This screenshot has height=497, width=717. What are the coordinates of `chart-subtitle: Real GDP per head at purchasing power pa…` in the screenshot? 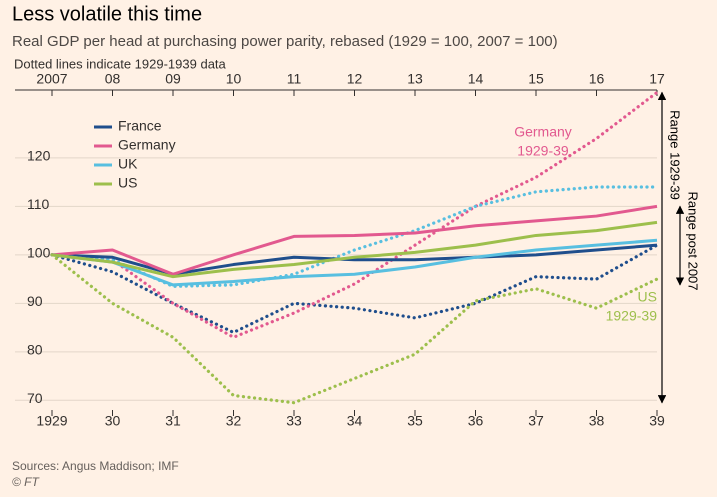 It's located at (285, 41).